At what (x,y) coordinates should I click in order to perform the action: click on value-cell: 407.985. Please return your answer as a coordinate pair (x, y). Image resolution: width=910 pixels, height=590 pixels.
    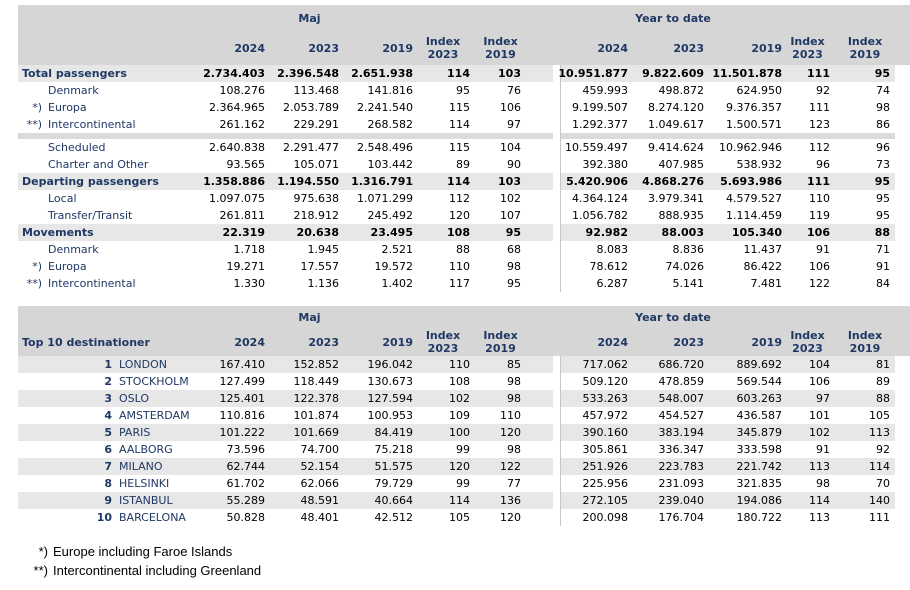
    Looking at the image, I should click on (681, 164).